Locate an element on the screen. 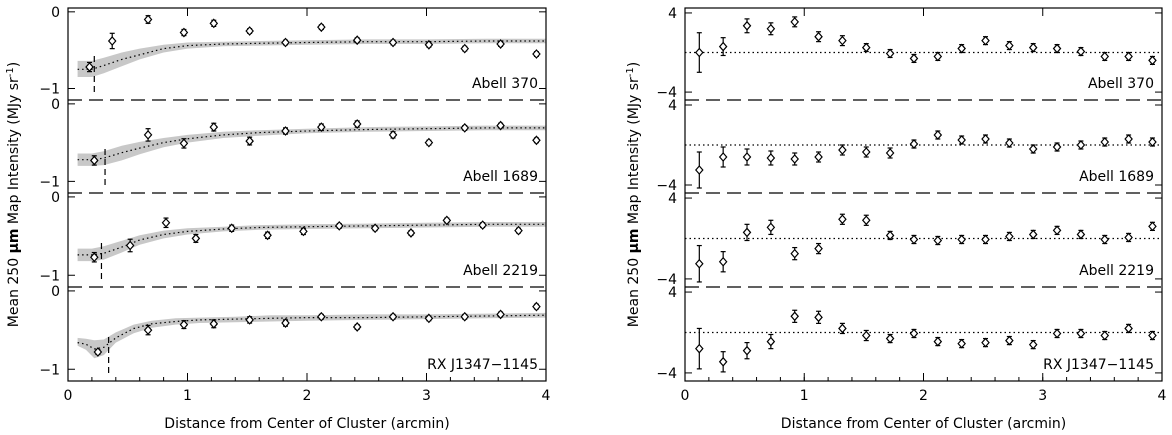 The width and height of the screenshot is (1172, 435). x-axis-label: Distance from Center of Cluster (arcmin) is located at coordinates (306, 424).